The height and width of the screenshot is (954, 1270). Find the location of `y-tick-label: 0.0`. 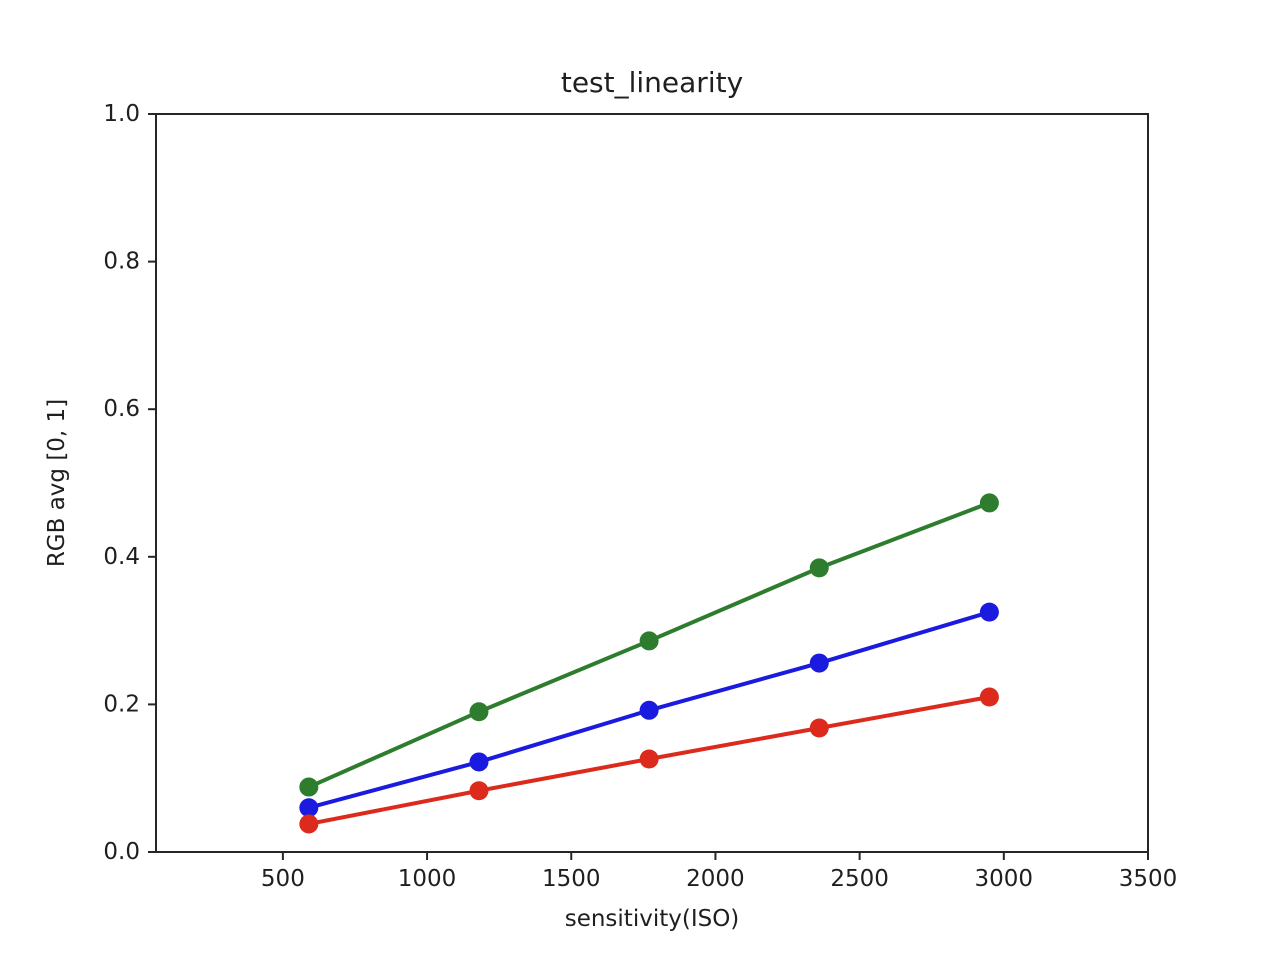

y-tick-label: 0.0 is located at coordinates (121, 852).